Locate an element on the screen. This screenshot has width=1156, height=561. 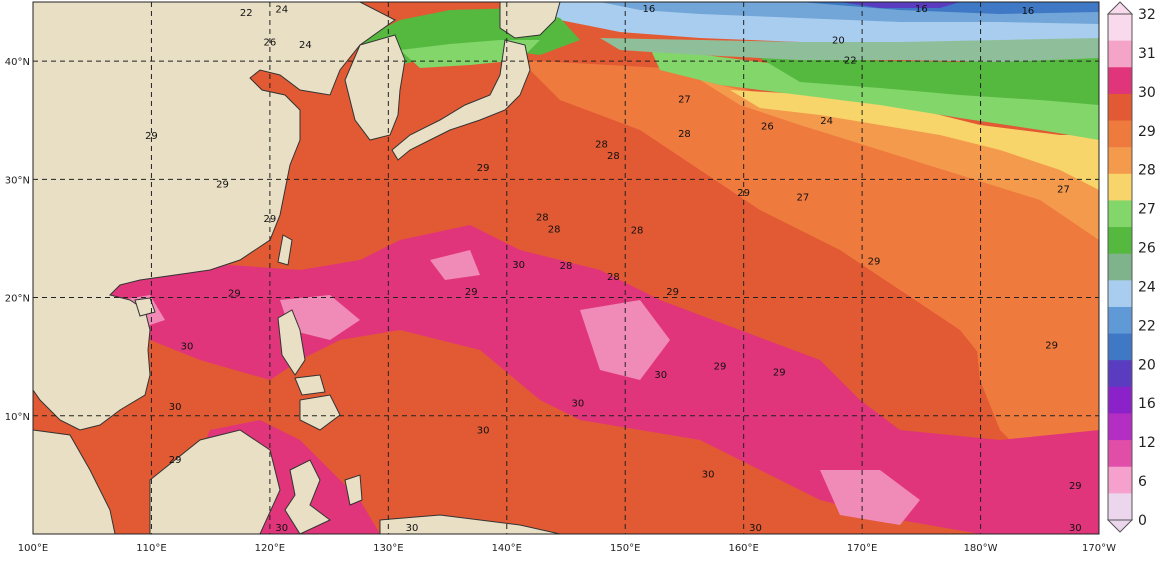
colorbar-label: 24 is located at coordinates (1147, 287).